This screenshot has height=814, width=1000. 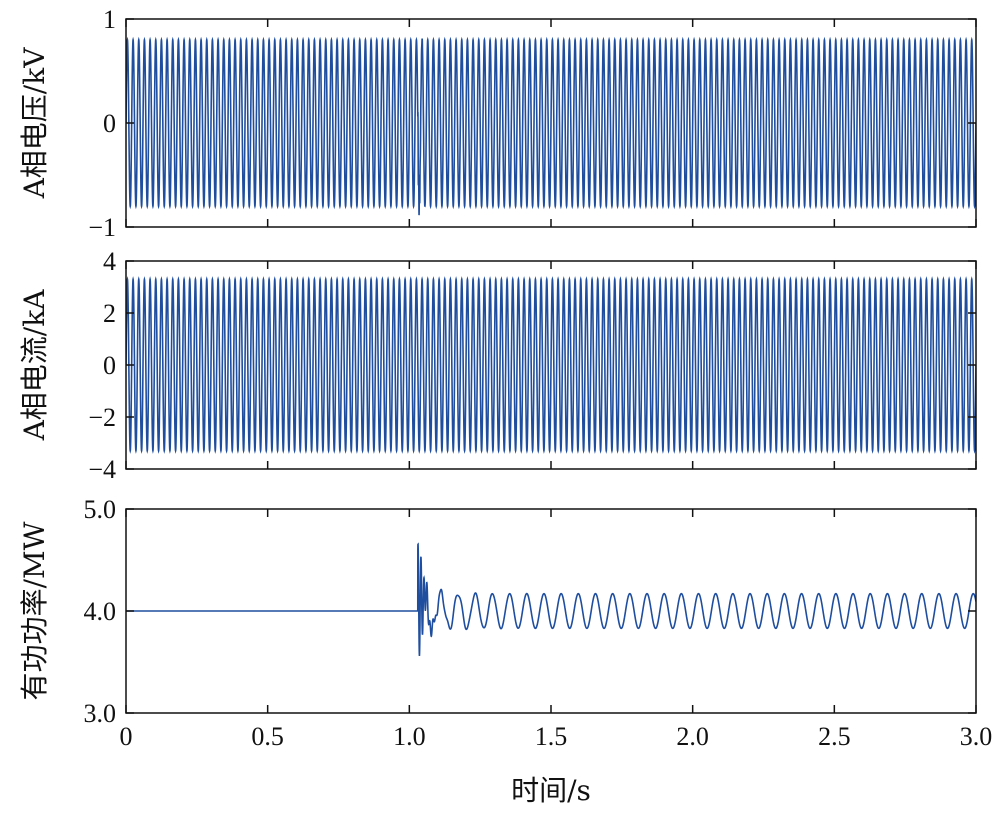 What do you see at coordinates (100, 611) in the screenshot?
I see `y-tick-label: 4.0` at bounding box center [100, 611].